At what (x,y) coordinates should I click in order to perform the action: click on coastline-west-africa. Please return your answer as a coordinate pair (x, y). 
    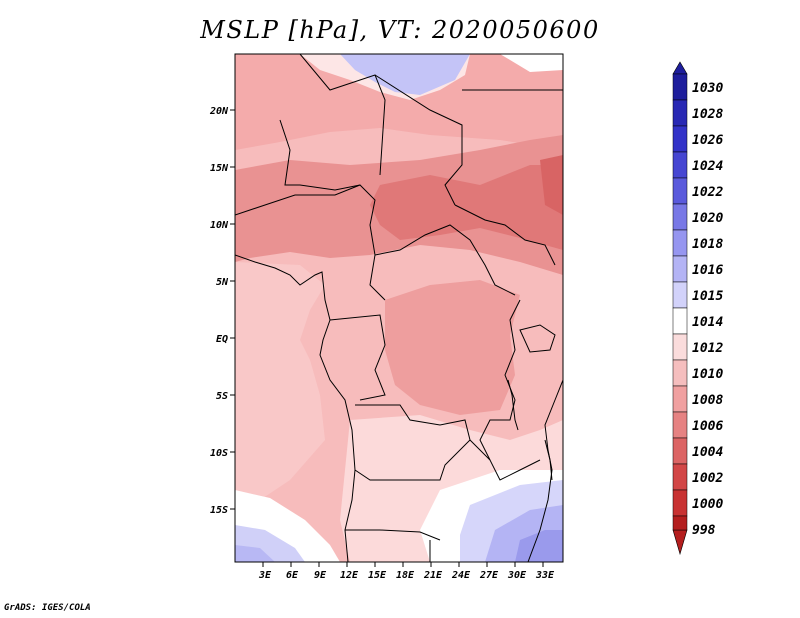
    Looking at the image, I should click on (295, 408).